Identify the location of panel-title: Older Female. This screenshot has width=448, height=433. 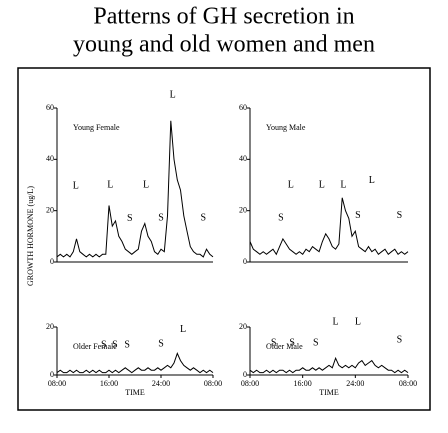
(95, 346).